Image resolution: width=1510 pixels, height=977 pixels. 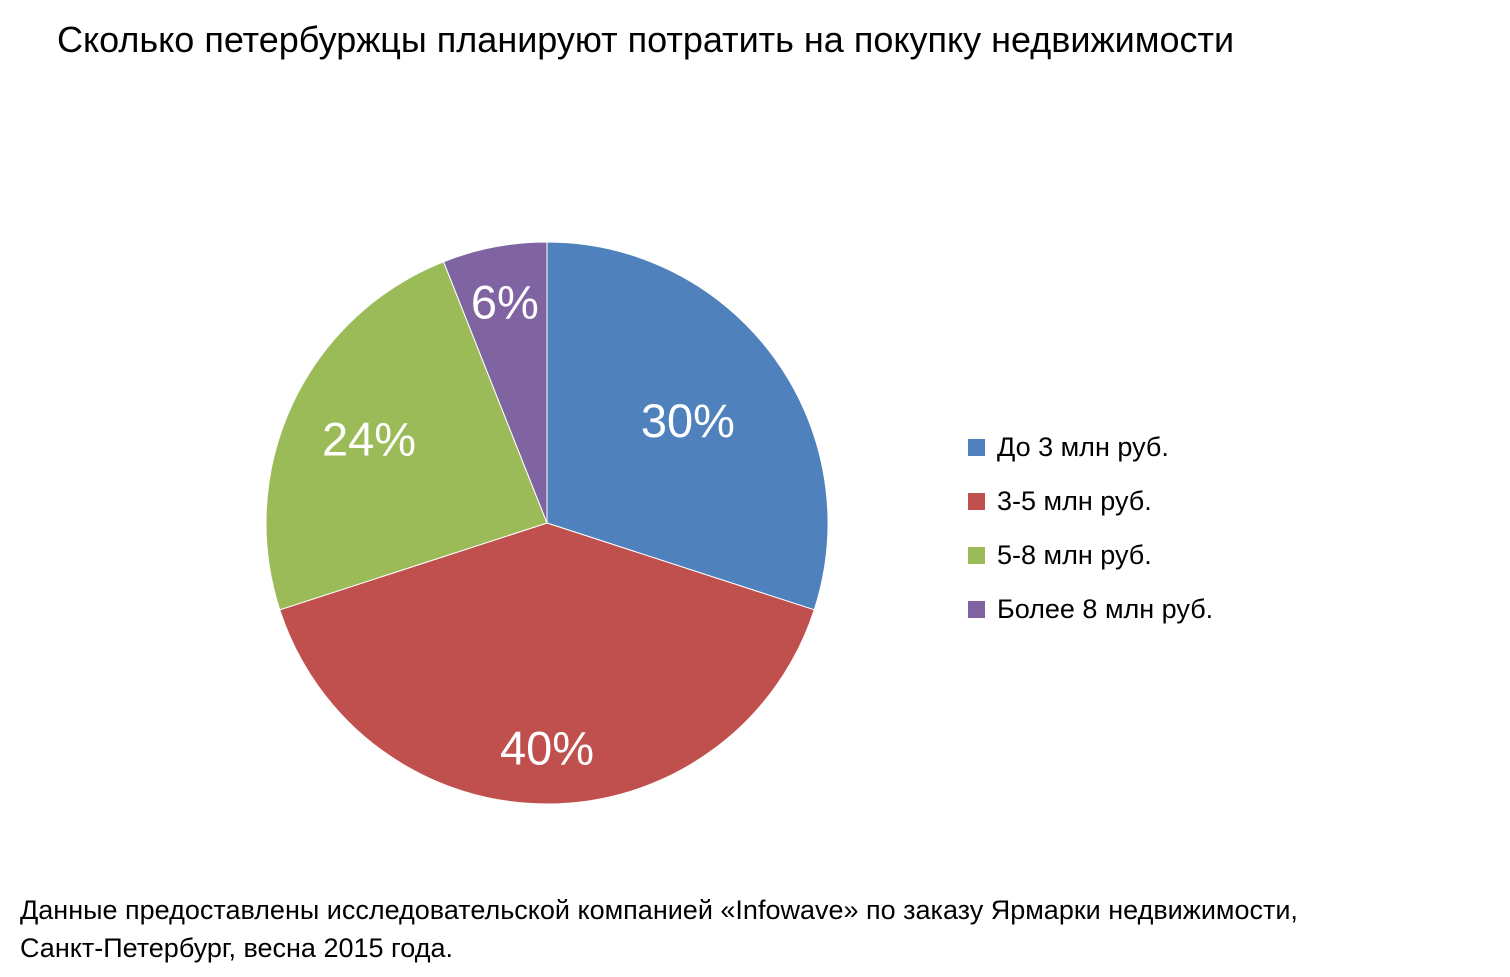 I want to click on legend-item-3-5: 3-5 млн руб., so click(x=1090, y=501).